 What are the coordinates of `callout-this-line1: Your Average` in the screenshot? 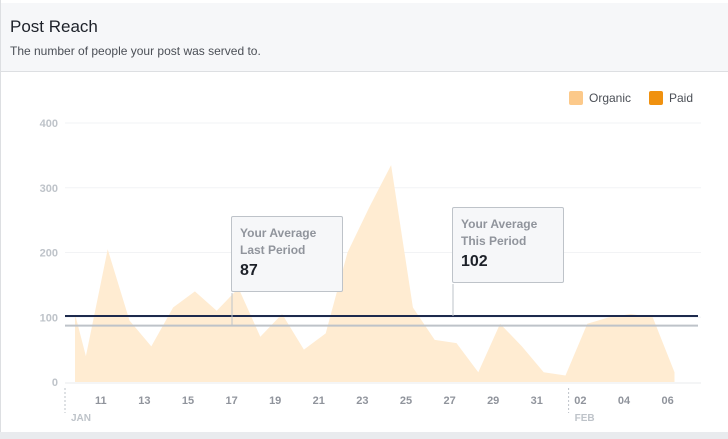 It's located at (499, 224).